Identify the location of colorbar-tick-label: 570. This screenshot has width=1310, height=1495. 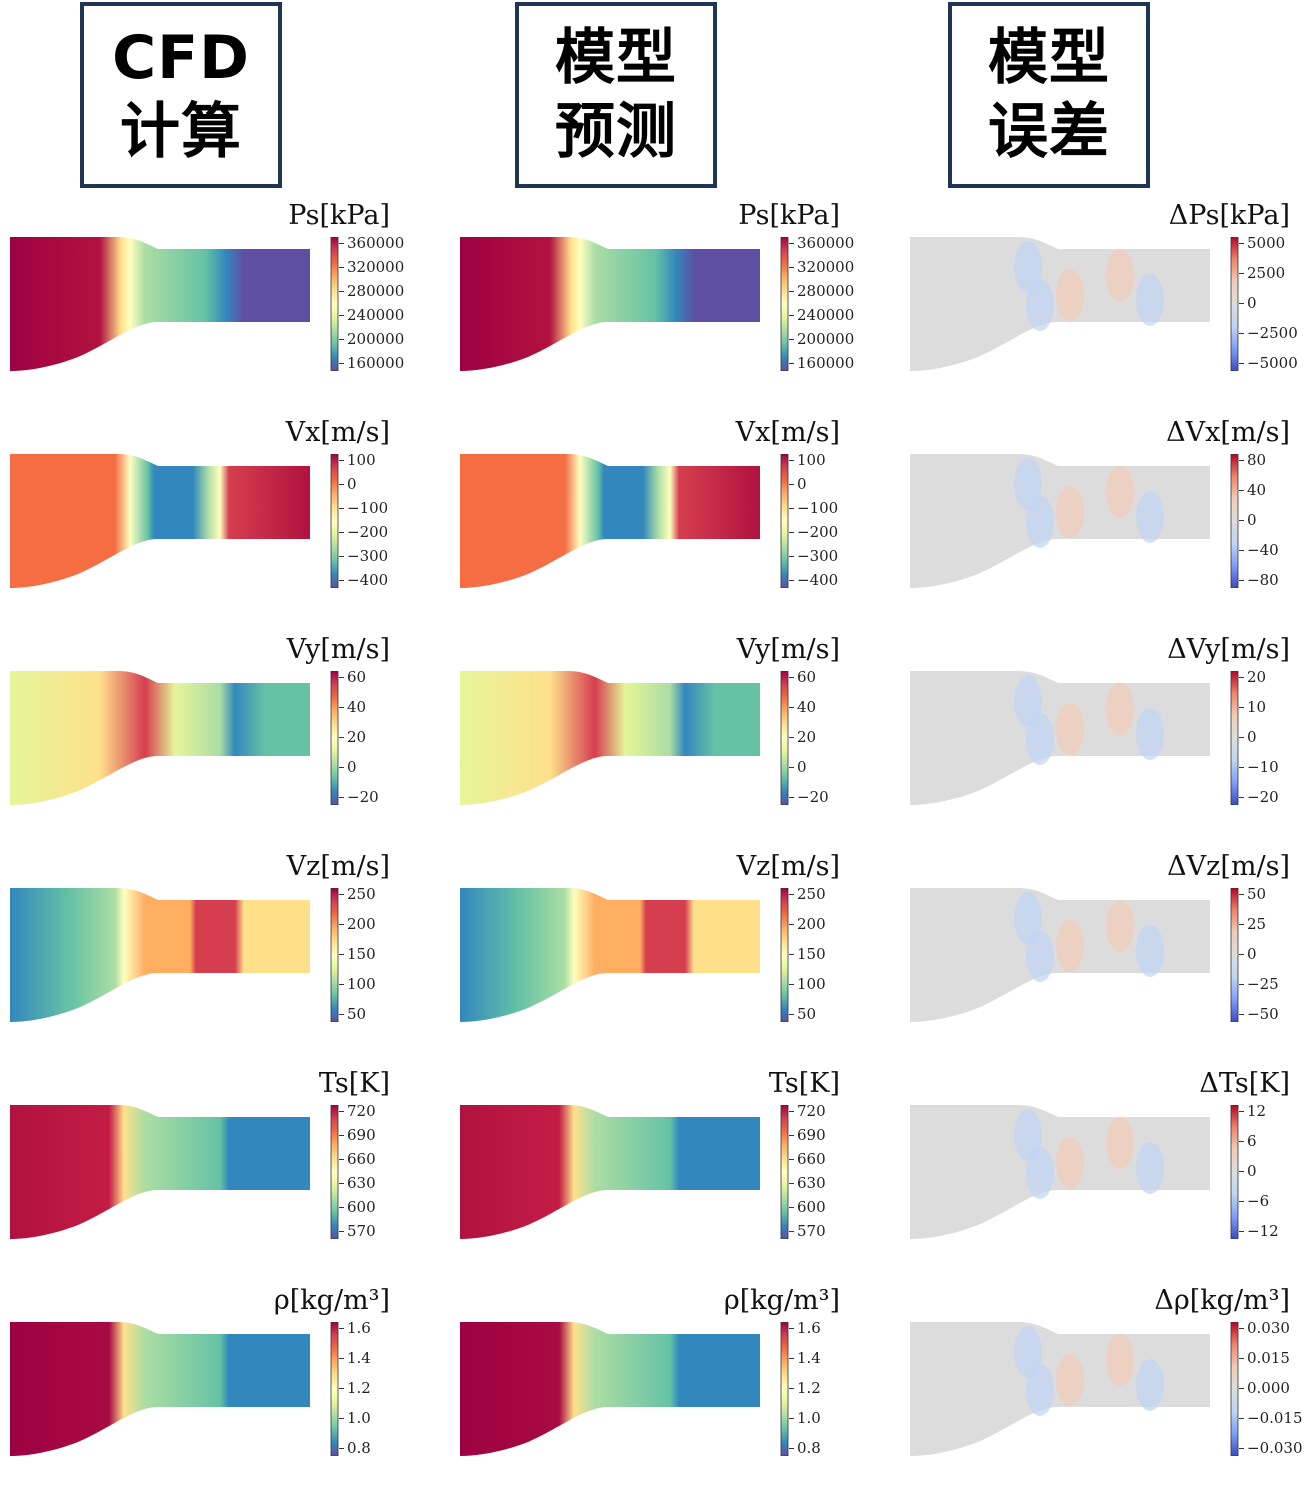
(811, 1231).